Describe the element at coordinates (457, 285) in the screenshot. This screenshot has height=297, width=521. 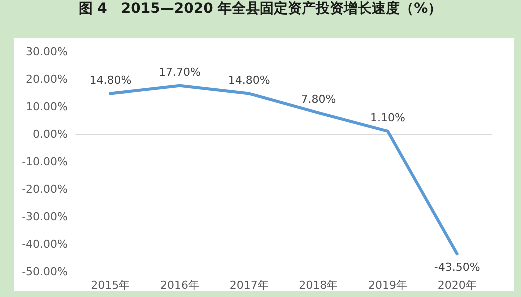
I see `x-tick-label: 2020年` at that location.